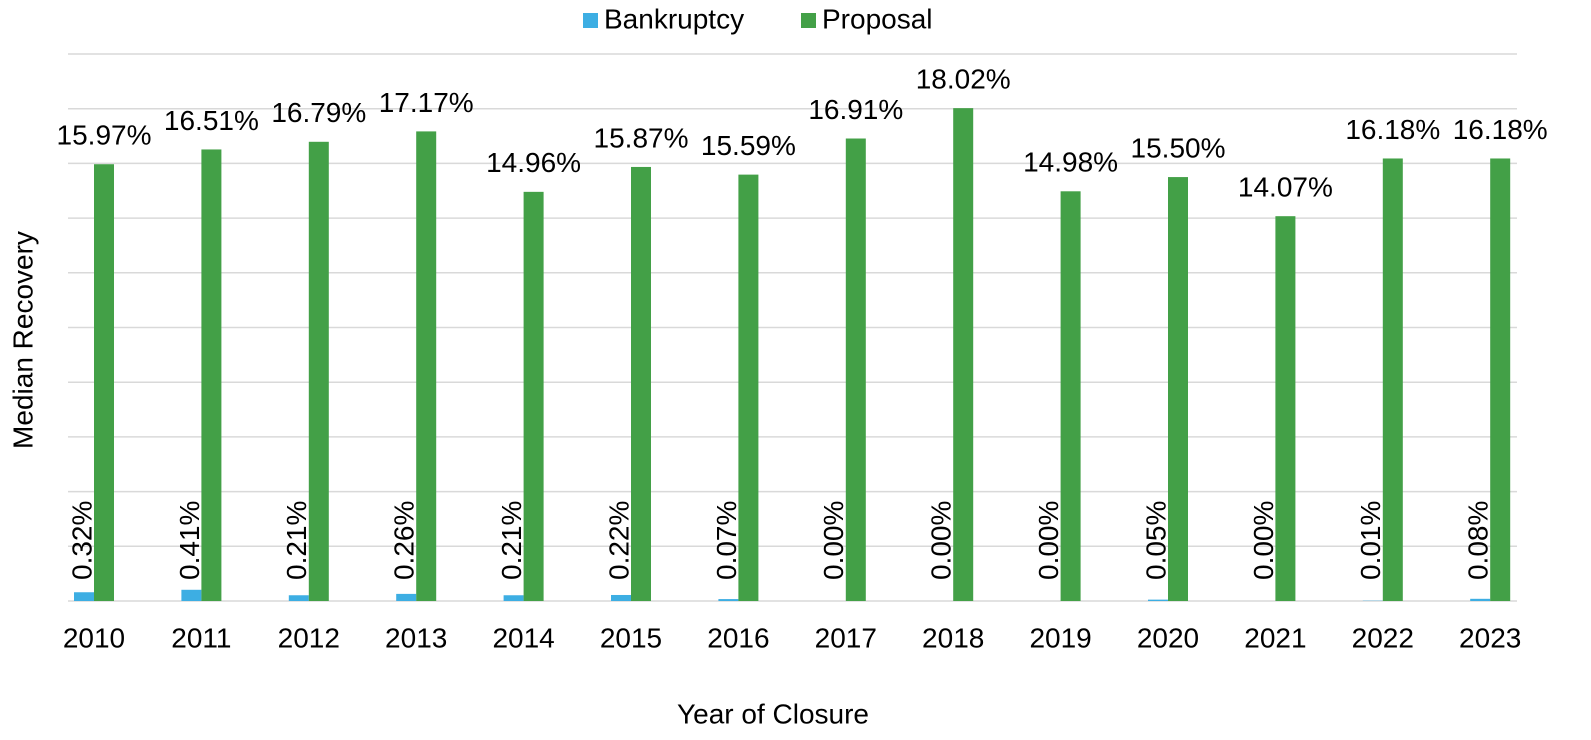 This screenshot has width=1591, height=740. What do you see at coordinates (855, 109) in the screenshot?
I see `data-label: 16.91%` at bounding box center [855, 109].